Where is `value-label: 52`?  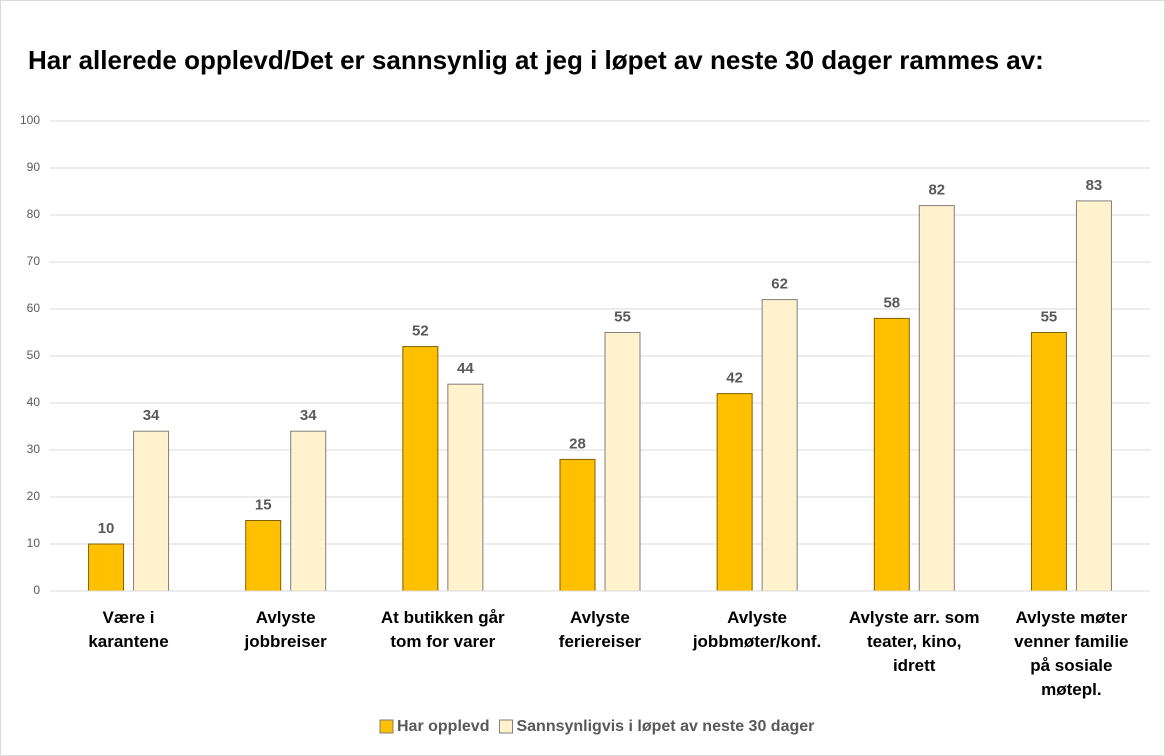 value-label: 52 is located at coordinates (420, 331).